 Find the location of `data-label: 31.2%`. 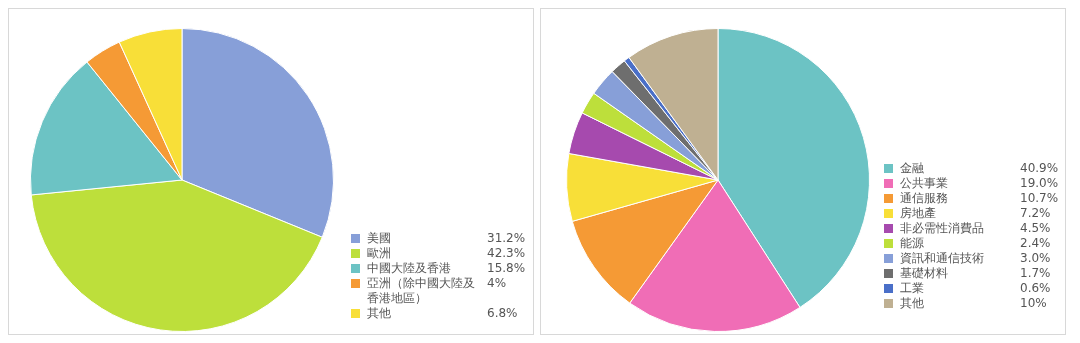

data-label: 31.2% is located at coordinates (506, 238).